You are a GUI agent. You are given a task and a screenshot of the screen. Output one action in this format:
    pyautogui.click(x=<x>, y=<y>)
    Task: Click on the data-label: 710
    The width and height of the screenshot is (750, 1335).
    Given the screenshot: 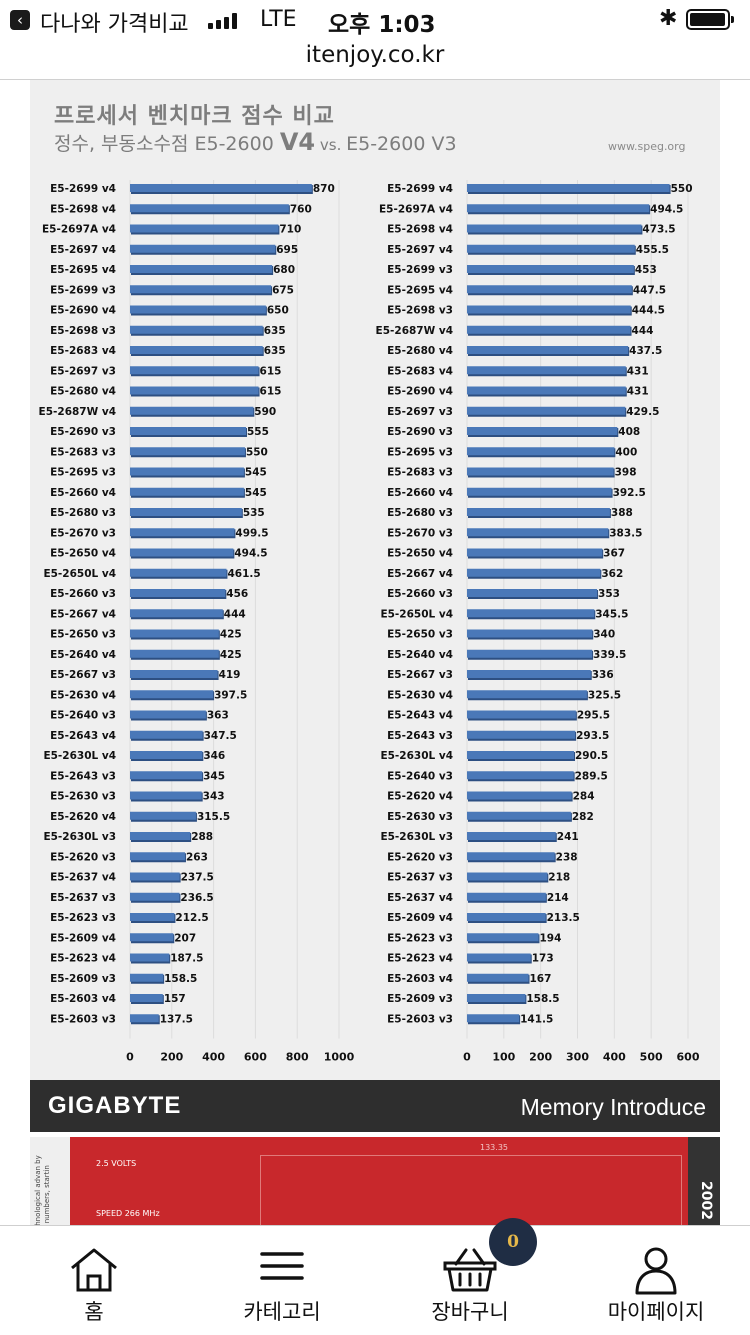 What is the action you would take?
    pyautogui.click(x=290, y=230)
    